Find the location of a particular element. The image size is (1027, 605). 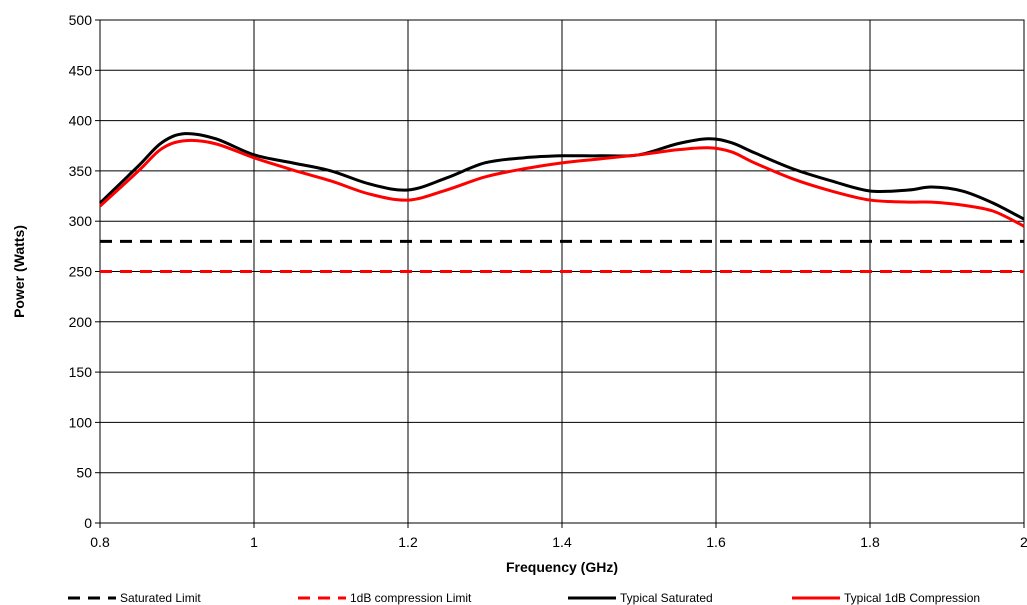

legend-label-typical-1db-compression: Typical 1dB Compression is located at coordinates (912, 598).